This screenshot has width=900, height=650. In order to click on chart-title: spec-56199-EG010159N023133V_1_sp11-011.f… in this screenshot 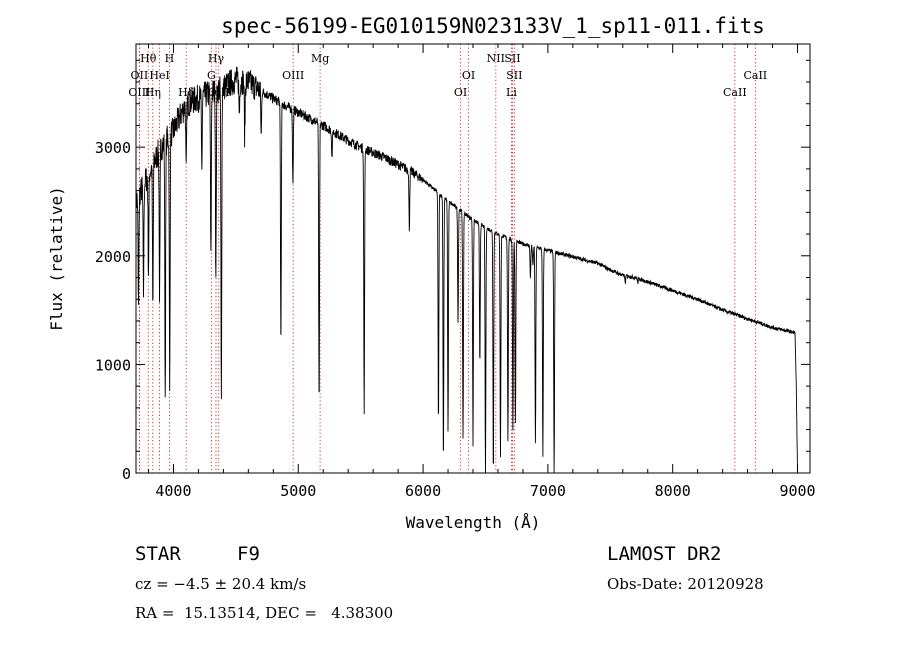, I will do `click(493, 26)`.